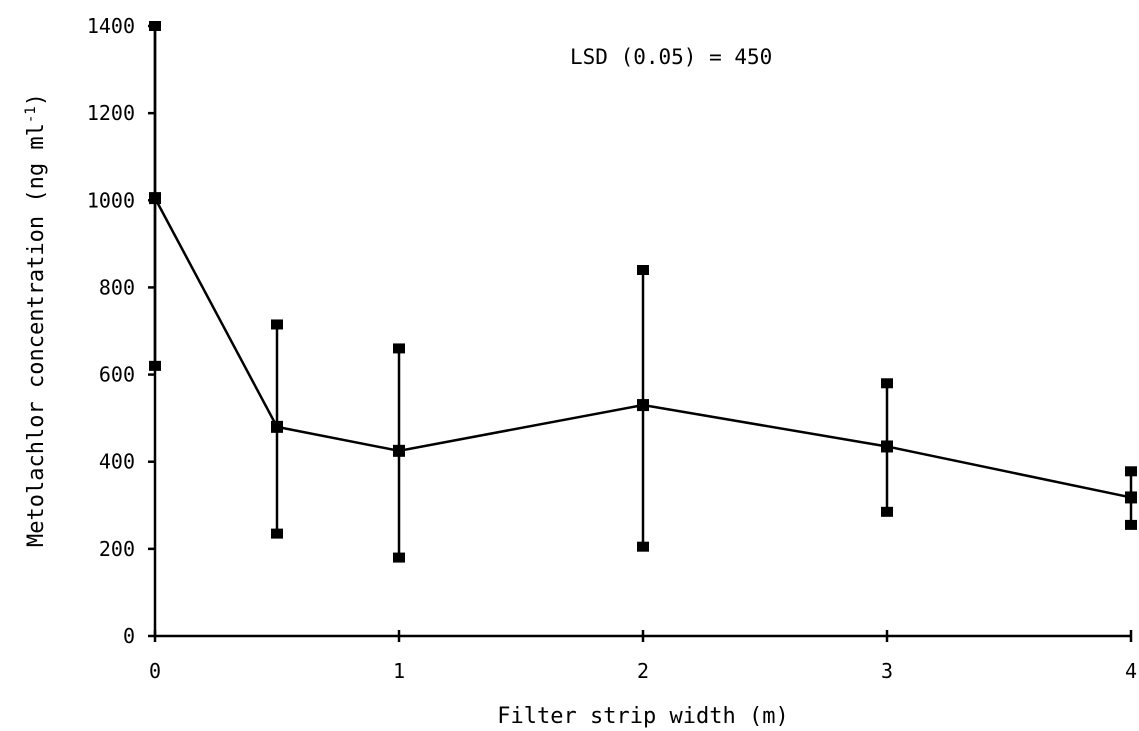  What do you see at coordinates (642, 716) in the screenshot?
I see `x-axis-title: Filter strip width (m)` at bounding box center [642, 716].